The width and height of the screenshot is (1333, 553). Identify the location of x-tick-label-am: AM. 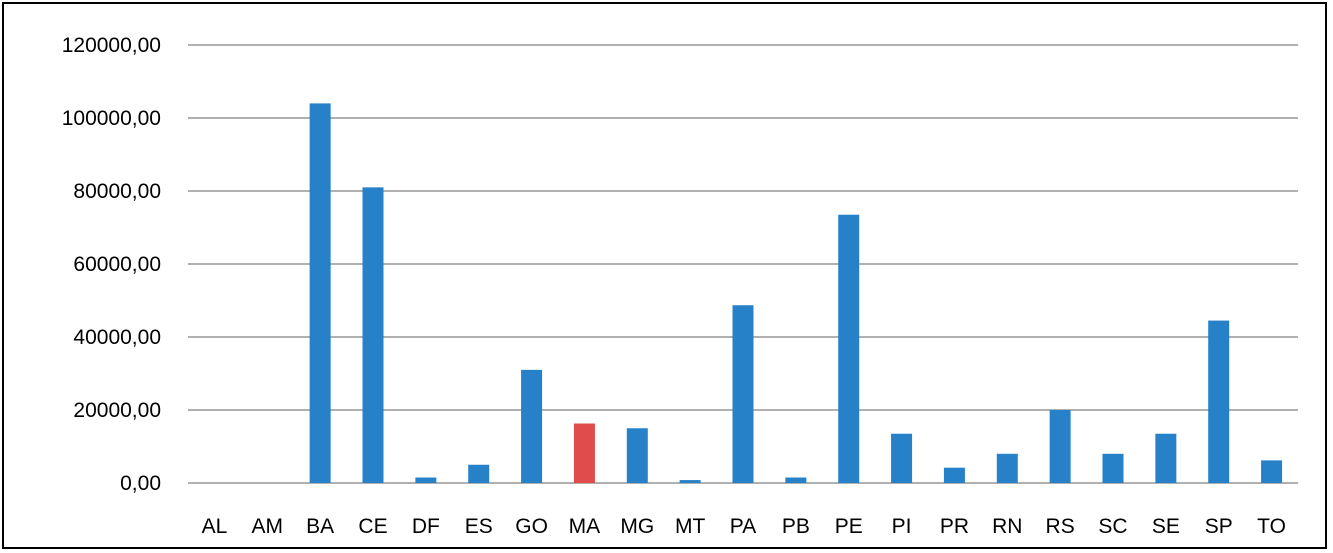
(268, 526).